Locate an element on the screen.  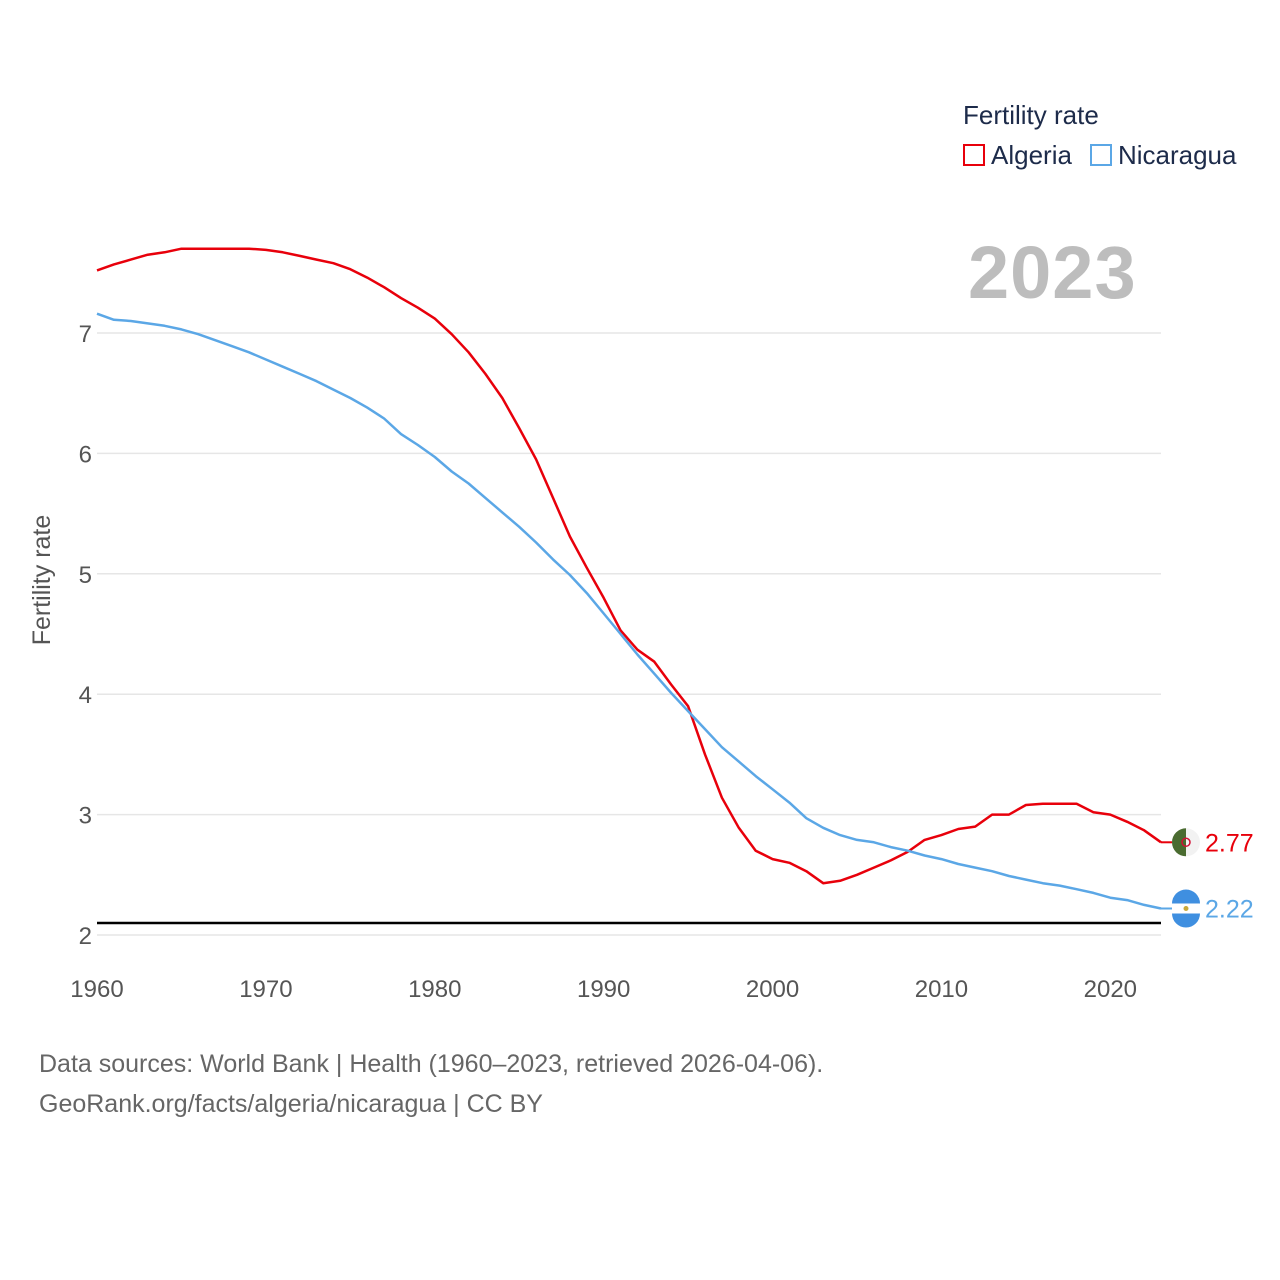
y-tick-5: 5 is located at coordinates (85, 575).